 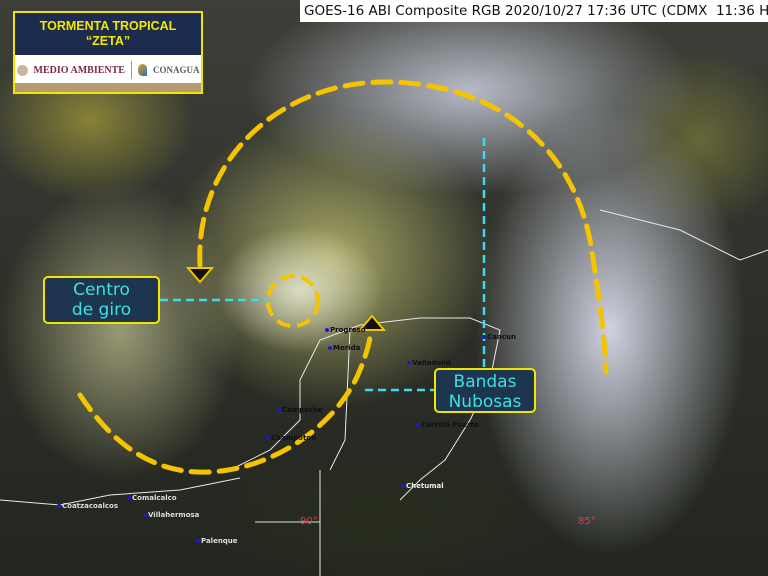 I want to click on bands-label: Bandas Nubosas, so click(x=485, y=390).